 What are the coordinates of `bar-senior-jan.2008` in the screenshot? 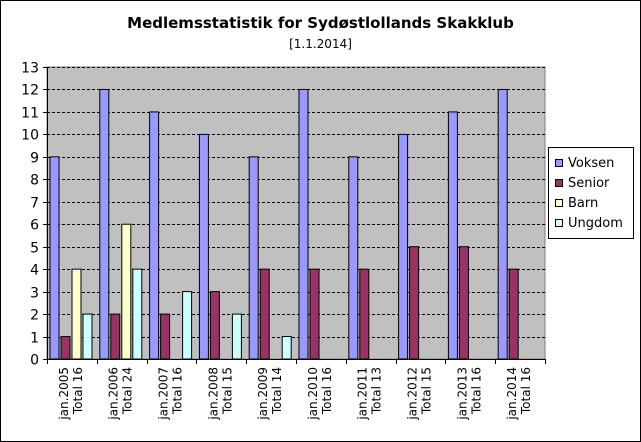 It's located at (214, 325).